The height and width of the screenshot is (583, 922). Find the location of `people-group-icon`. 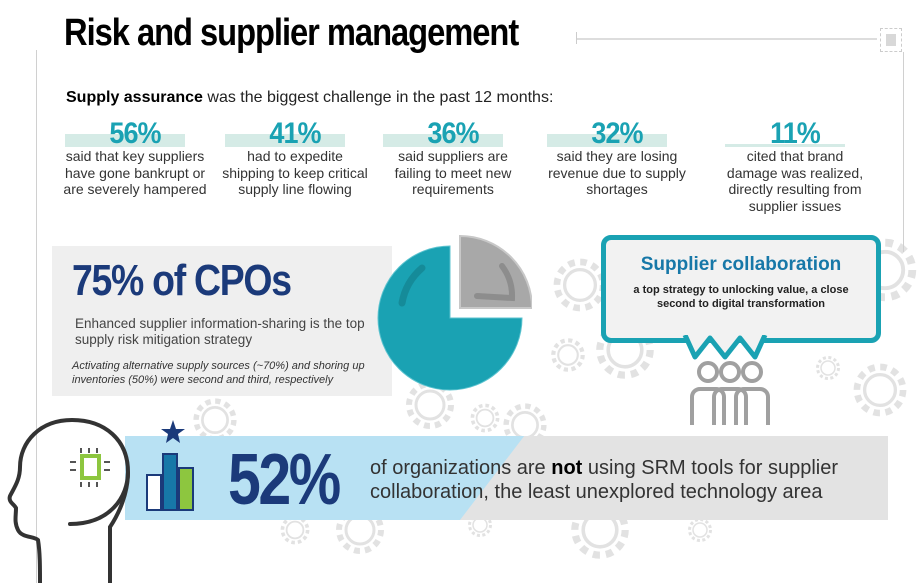

people-group-icon is located at coordinates (730, 393).